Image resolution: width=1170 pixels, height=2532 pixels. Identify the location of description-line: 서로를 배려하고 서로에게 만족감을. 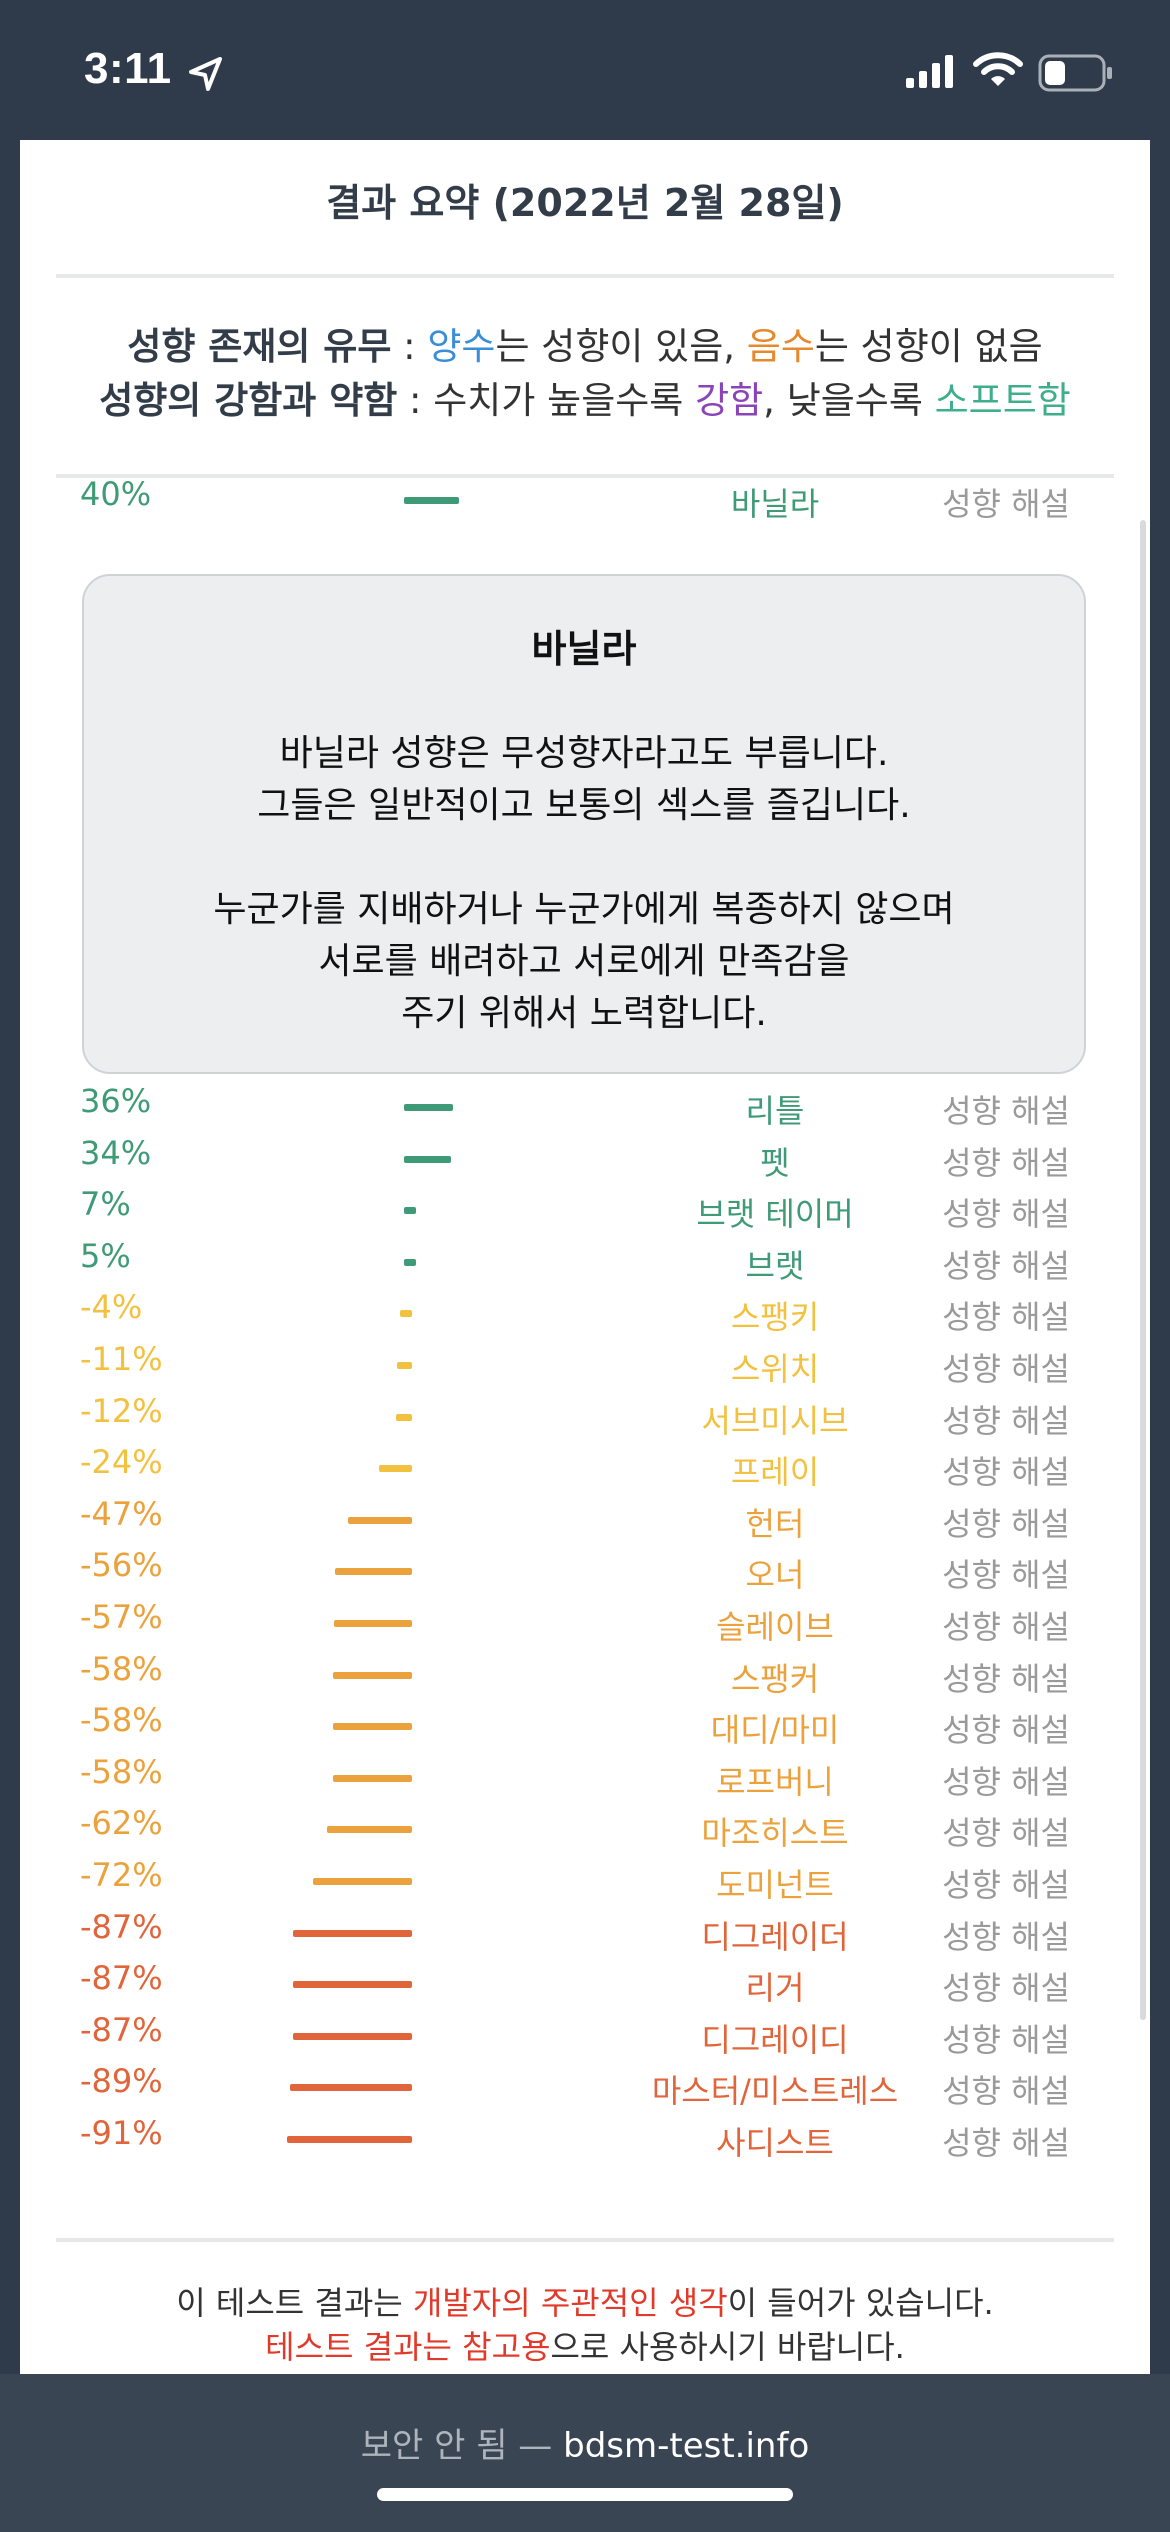
(584, 961).